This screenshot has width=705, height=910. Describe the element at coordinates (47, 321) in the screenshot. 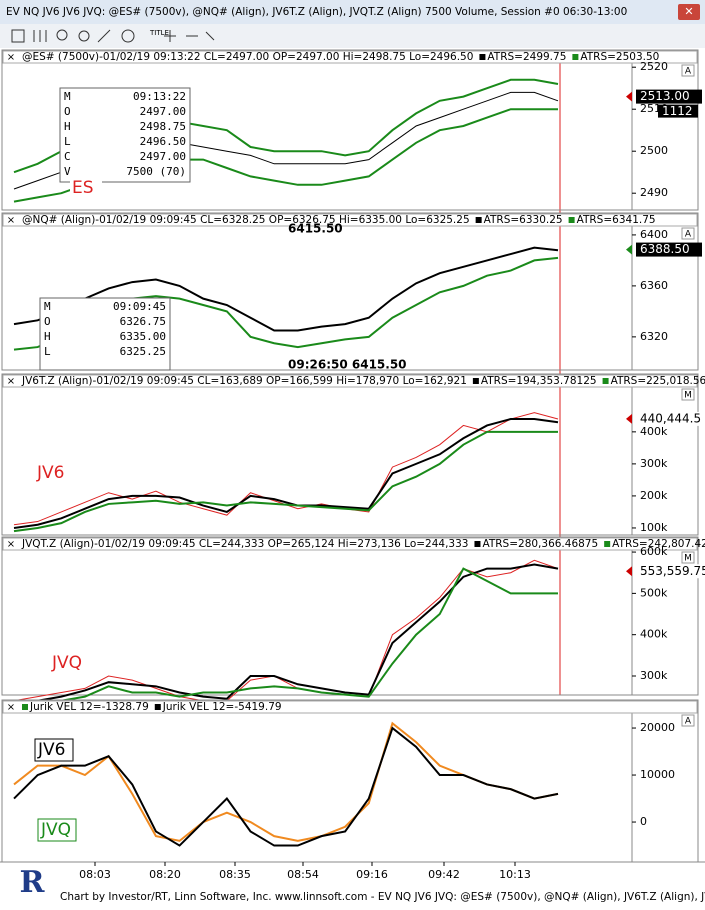

I see `data-box-key: O` at that location.